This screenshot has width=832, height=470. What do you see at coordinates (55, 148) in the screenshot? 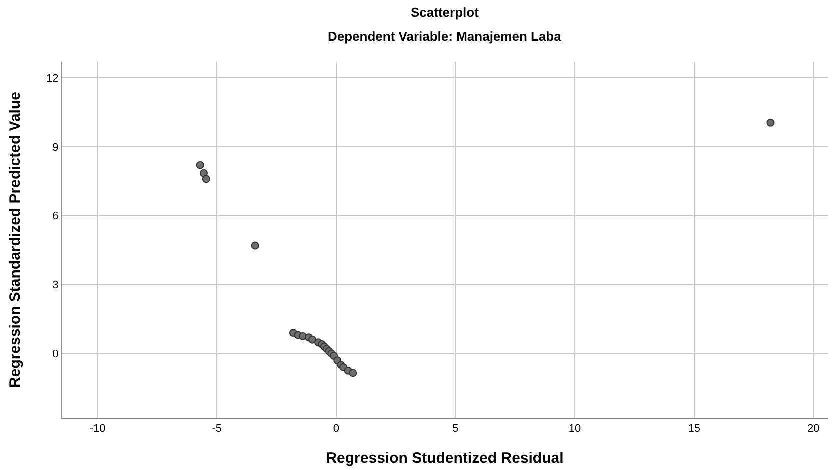
I see `y-tick-label: 9` at bounding box center [55, 148].